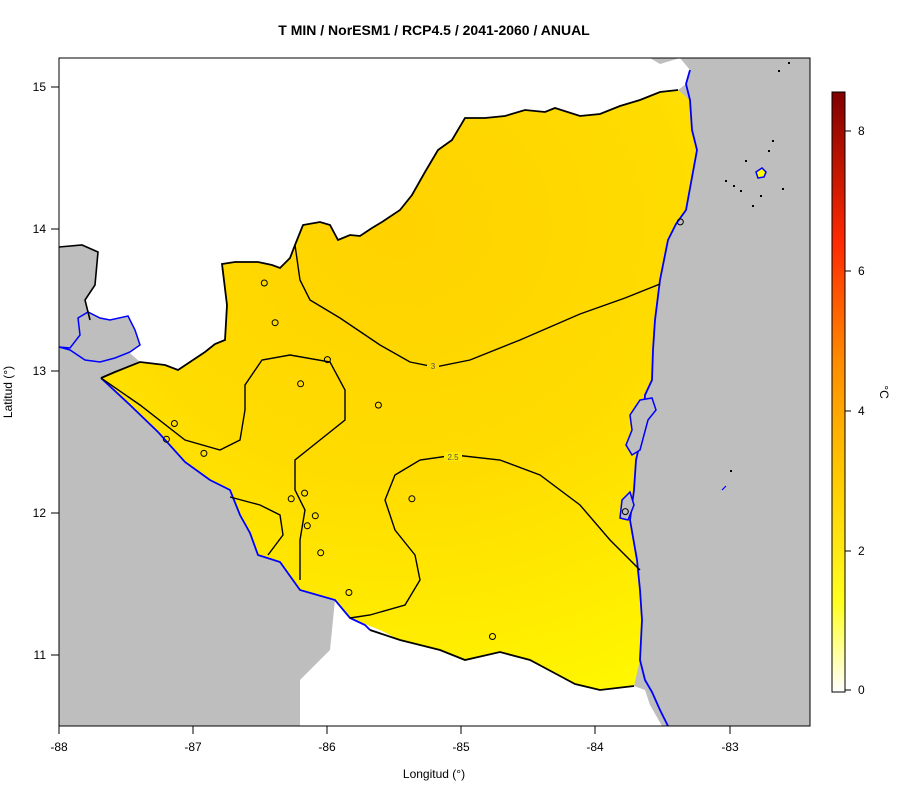  What do you see at coordinates (757, 267) in the screenshot?
I see `miskito-cays` at bounding box center [757, 267].